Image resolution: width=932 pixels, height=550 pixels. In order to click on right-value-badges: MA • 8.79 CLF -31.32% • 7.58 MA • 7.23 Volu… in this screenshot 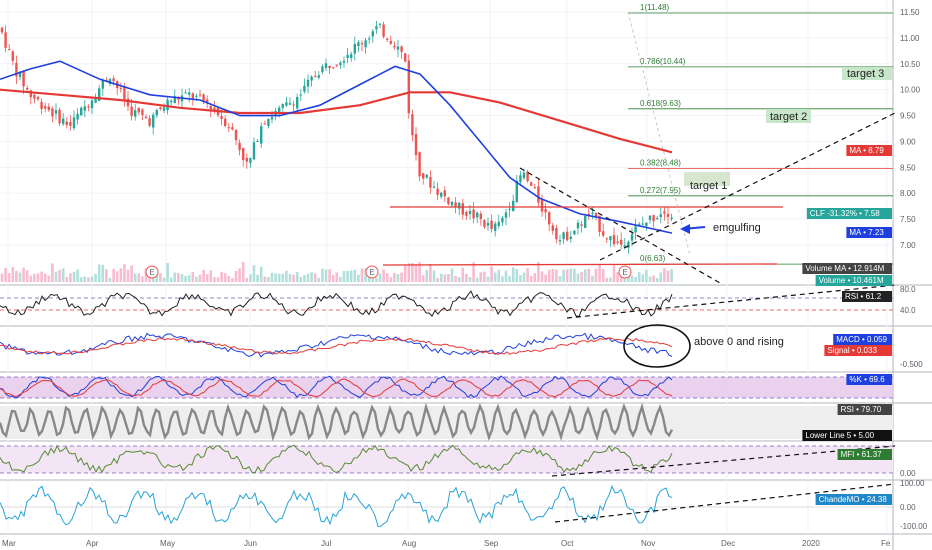, I will do `click(847, 325)`.